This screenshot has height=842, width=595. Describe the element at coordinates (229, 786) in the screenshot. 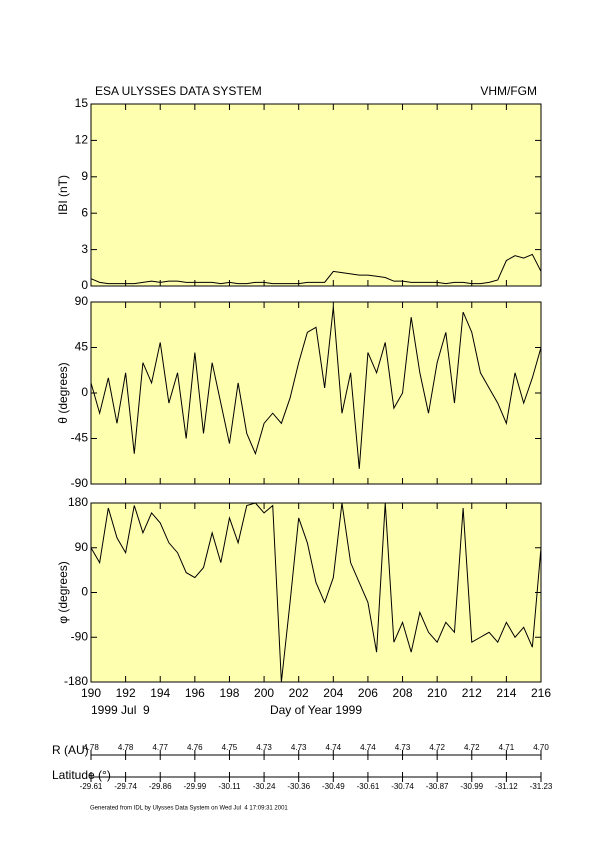

I see `scale-label: -30.11` at that location.